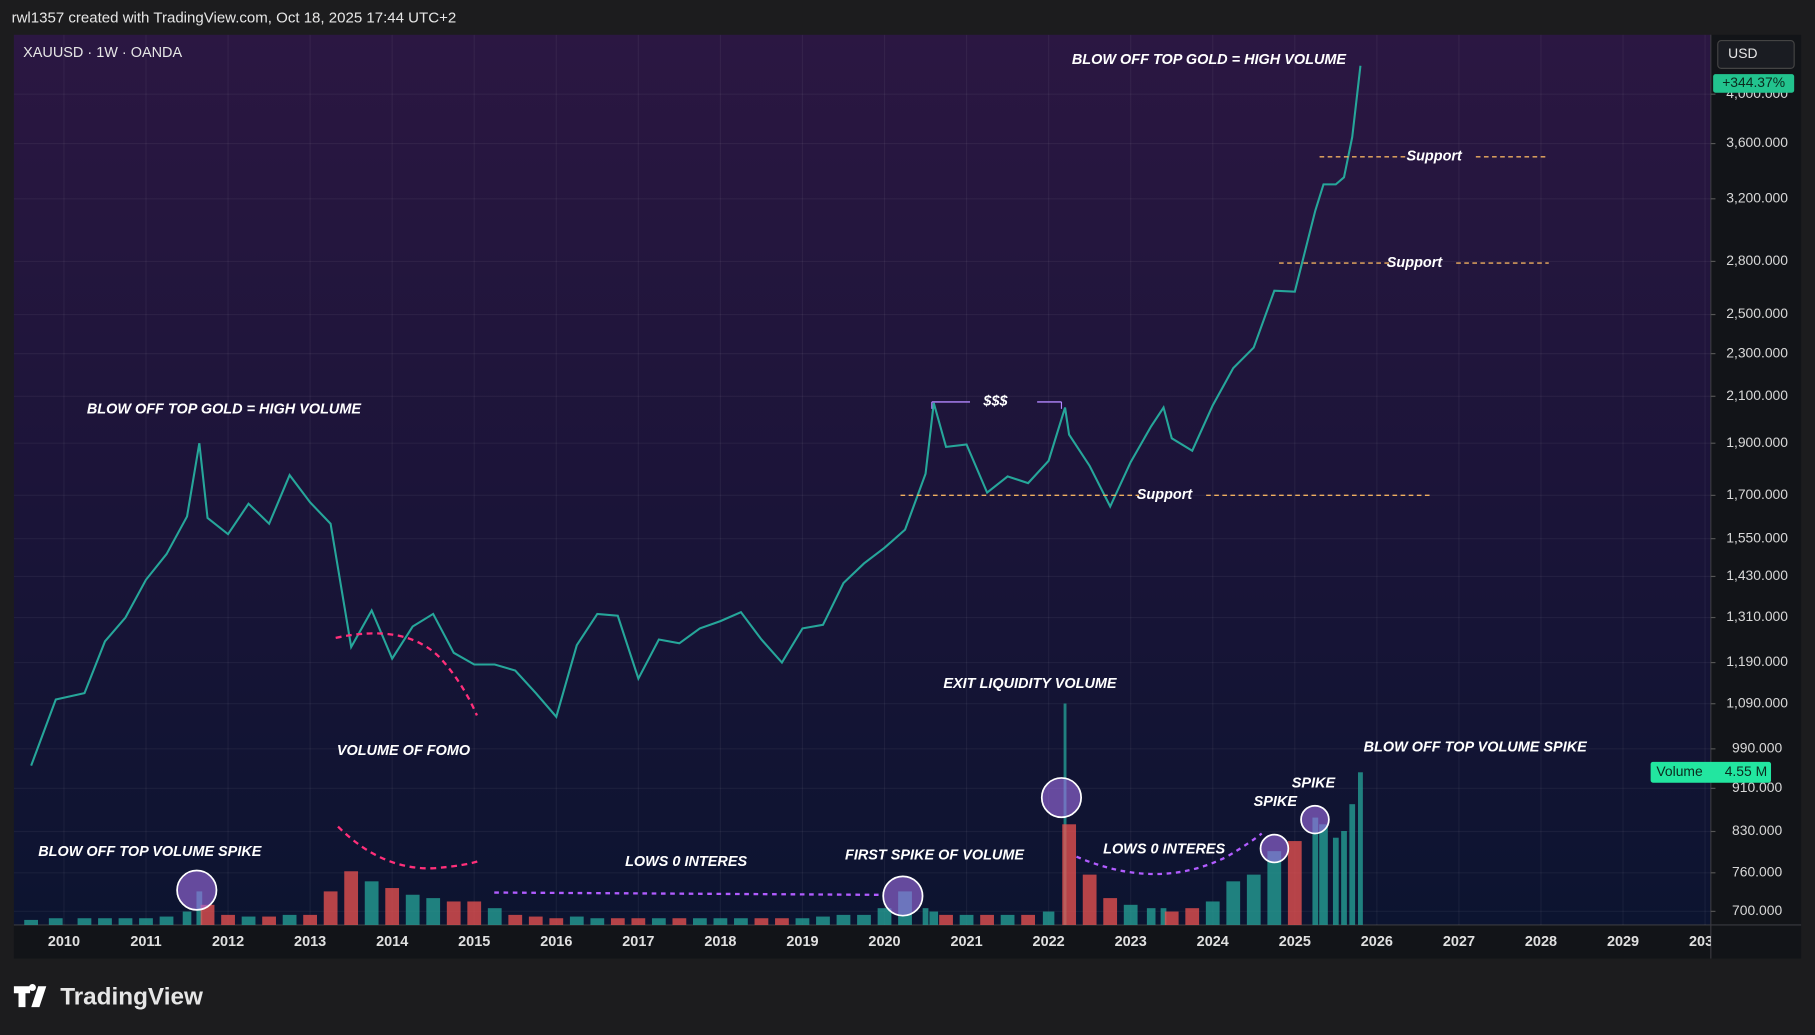 The width and height of the screenshot is (1815, 1035). Describe the element at coordinates (1757, 871) in the screenshot. I see `y-tick-label: 760.000` at that location.